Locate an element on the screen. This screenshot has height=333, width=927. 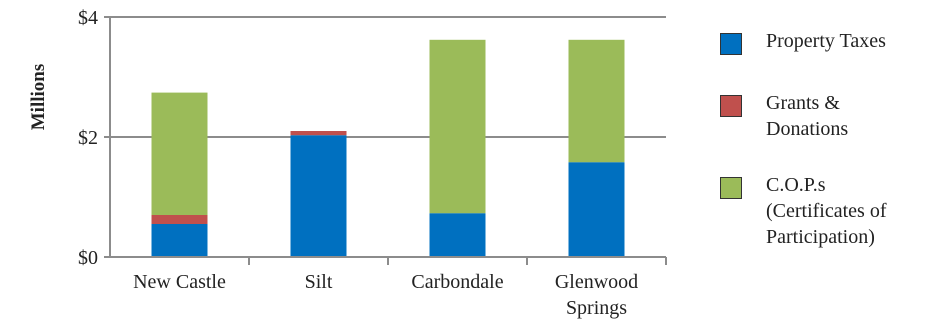
x-tick-label: Springs is located at coordinates (596, 308).